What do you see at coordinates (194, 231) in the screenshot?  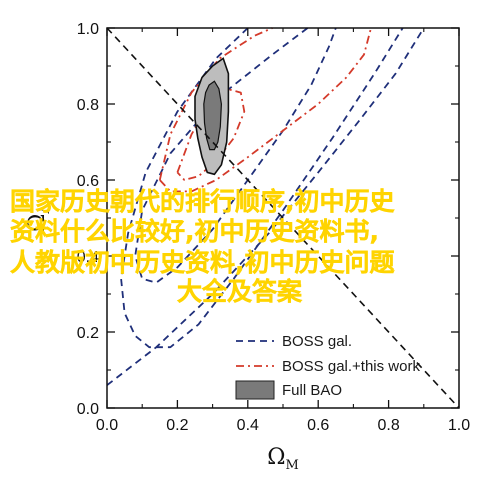 I see `overlay-line-2: 资料什么比较好,初中历史资料书,` at bounding box center [194, 231].